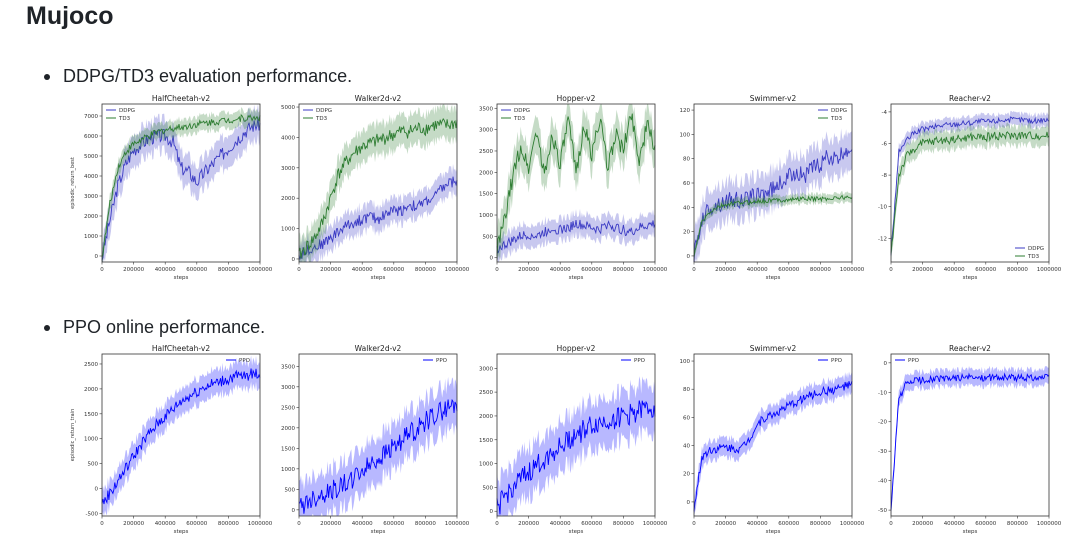 The height and width of the screenshot is (554, 1080). Describe the element at coordinates (686, 390) in the screenshot. I see `y-tick-label: 80` at that location.